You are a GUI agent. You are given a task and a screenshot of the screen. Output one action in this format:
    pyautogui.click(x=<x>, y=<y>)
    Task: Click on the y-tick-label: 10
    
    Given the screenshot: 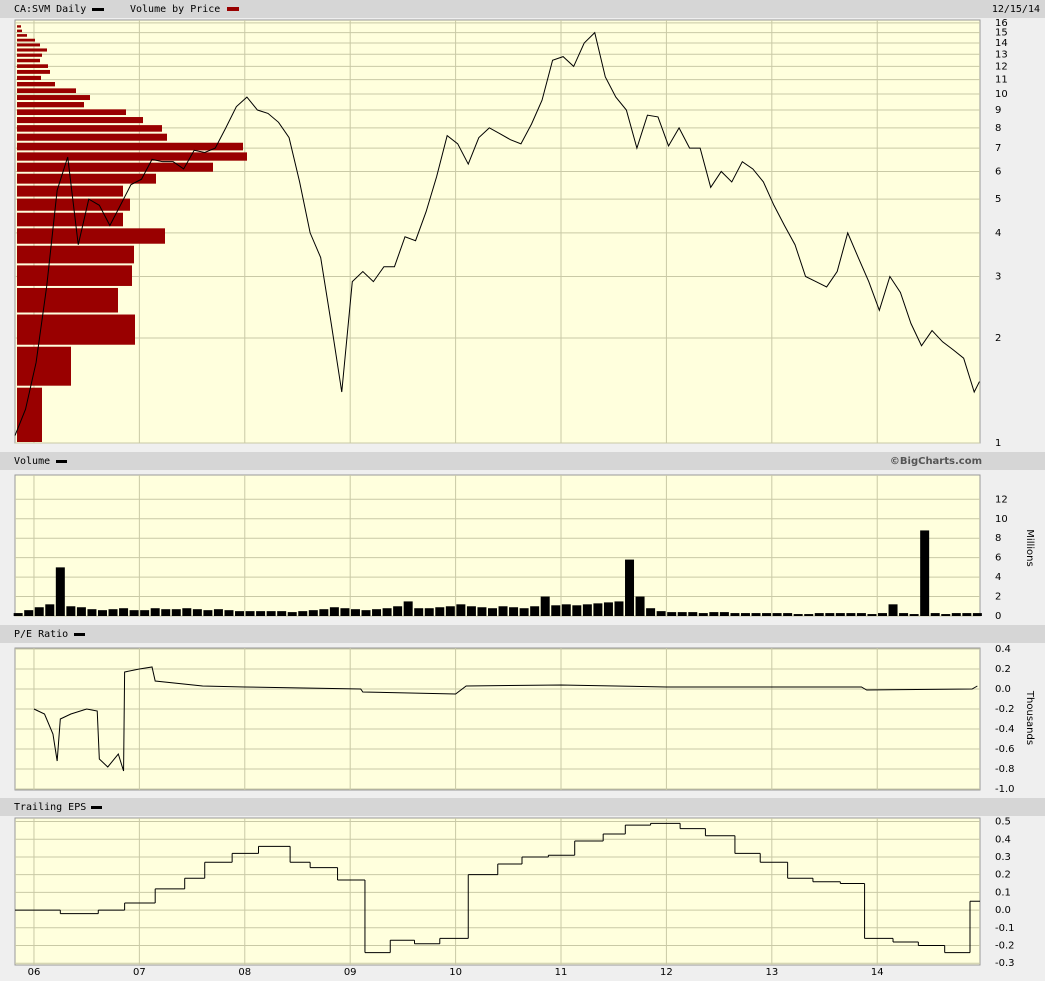 What is the action you would take?
    pyautogui.click(x=1001, y=519)
    